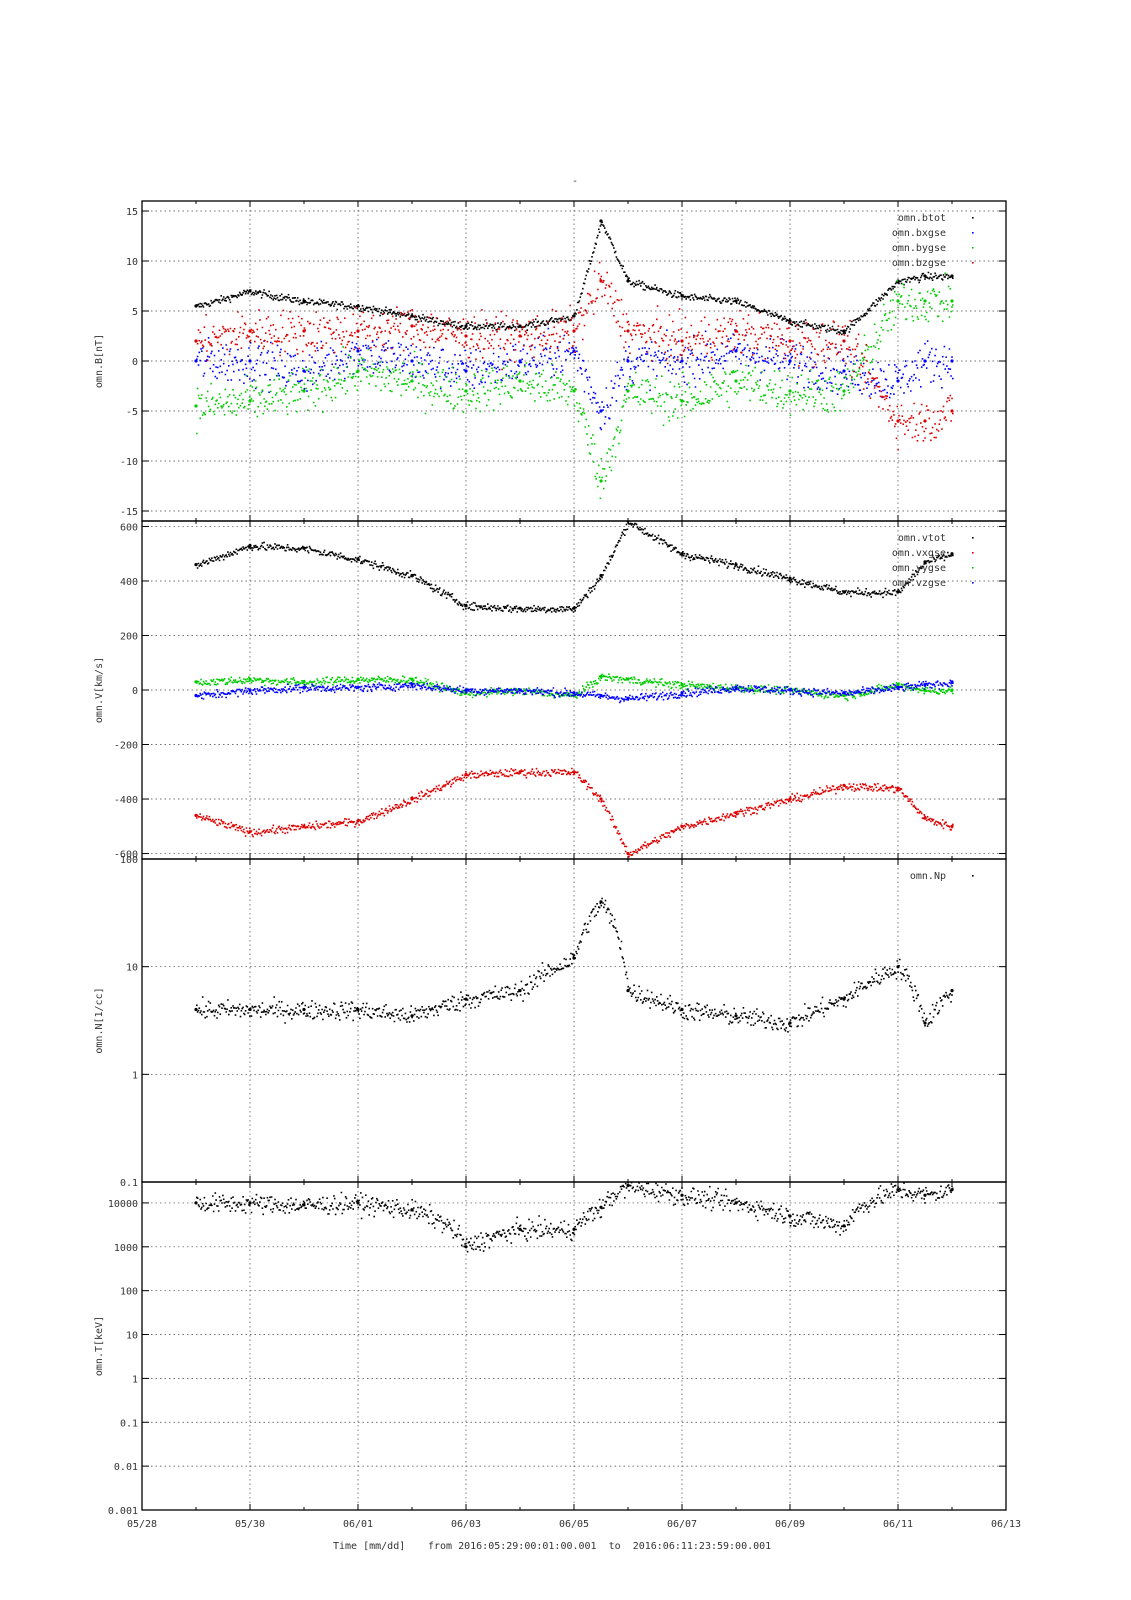 This screenshot has width=1131, height=1600. Describe the element at coordinates (919, 263) in the screenshot. I see `legend-label: omn.bzgse` at that location.